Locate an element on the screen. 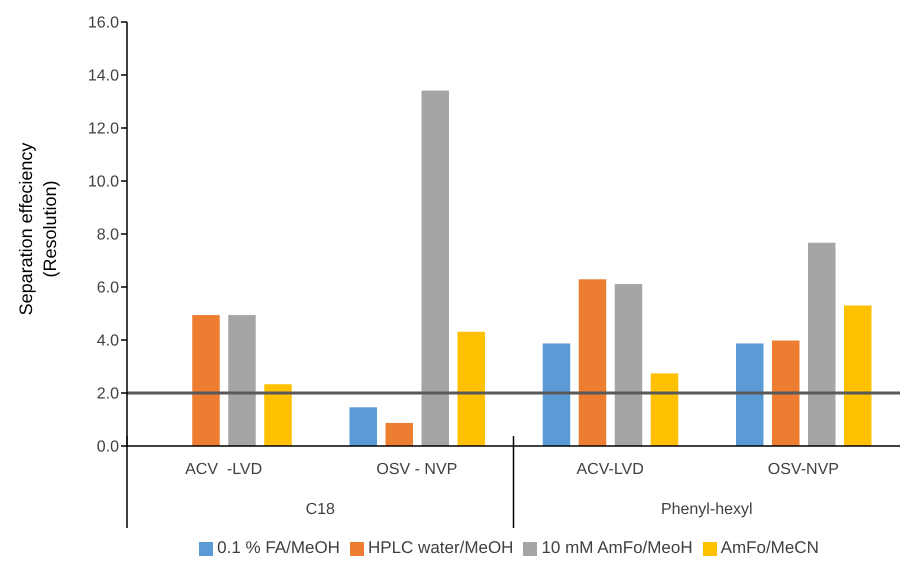 Image resolution: width=908 pixels, height=570 pixels. x-tick-label: ACV-LVD is located at coordinates (610, 469).